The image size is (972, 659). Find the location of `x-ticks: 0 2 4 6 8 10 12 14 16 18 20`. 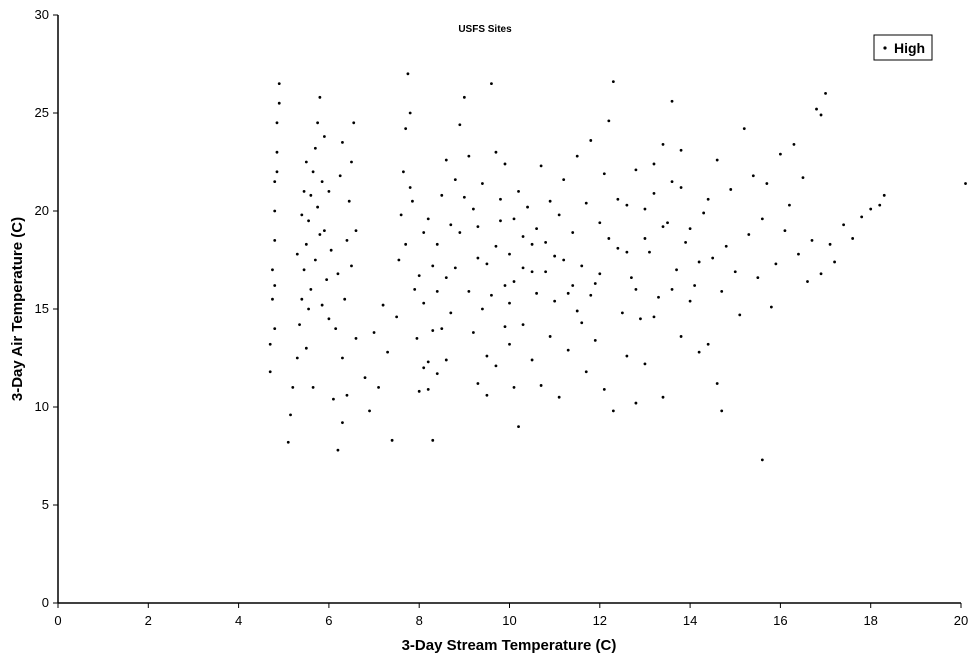

x-ticks: 0 2 4 6 8 10 12 14 16 18 20 is located at coordinates (511, 615).